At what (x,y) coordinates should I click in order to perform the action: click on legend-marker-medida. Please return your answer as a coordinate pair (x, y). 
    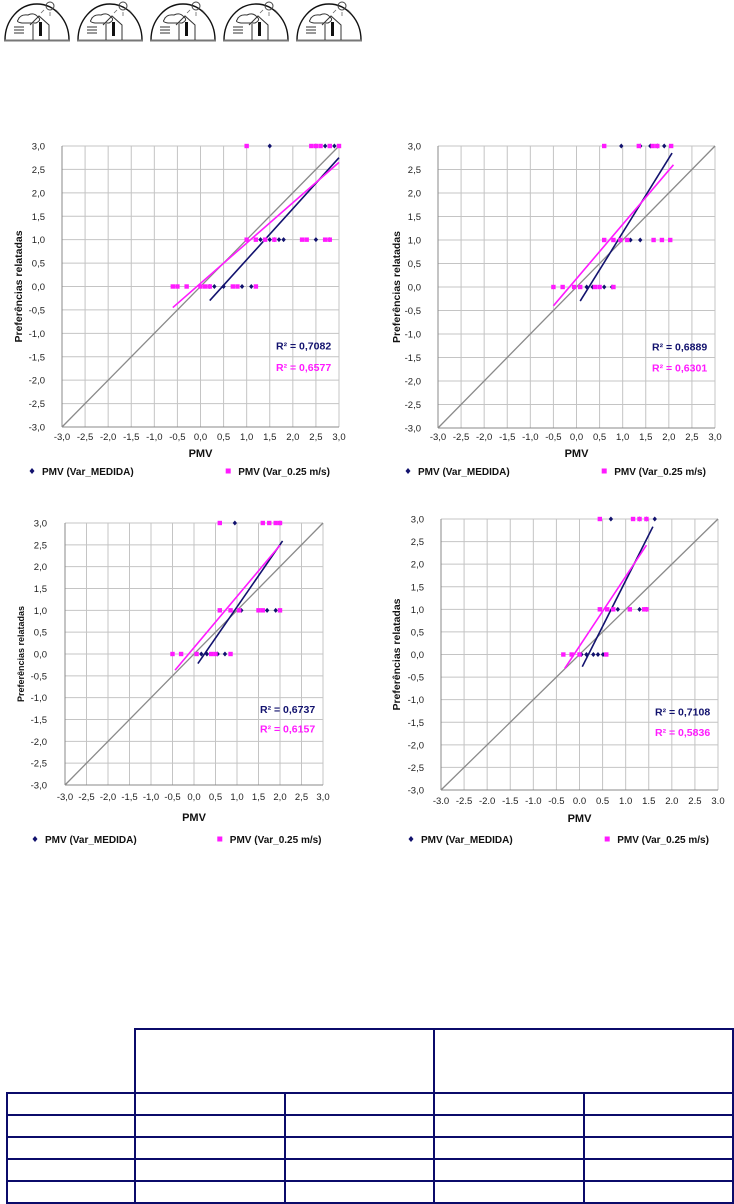
    Looking at the image, I should click on (35, 839).